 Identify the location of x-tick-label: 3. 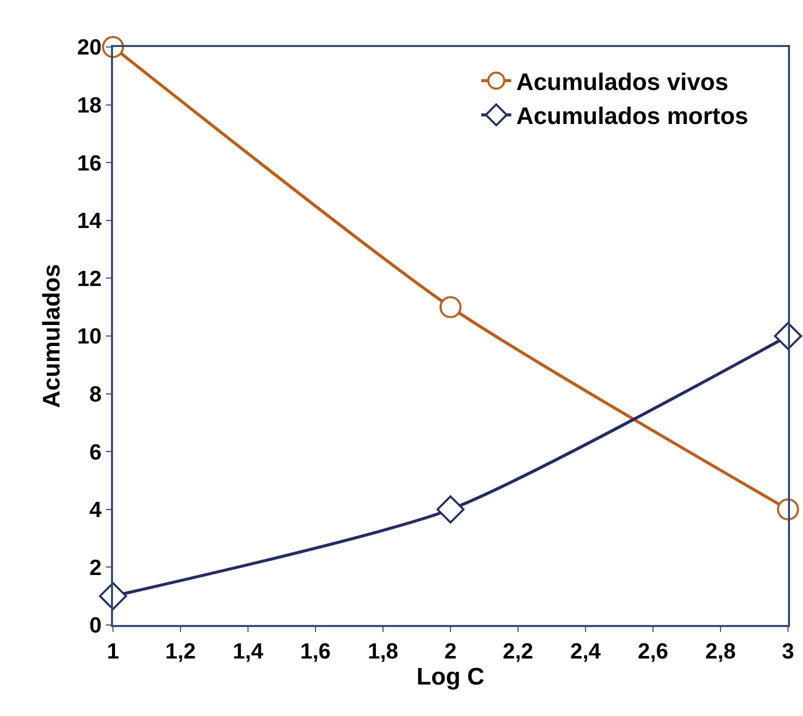
(788, 651).